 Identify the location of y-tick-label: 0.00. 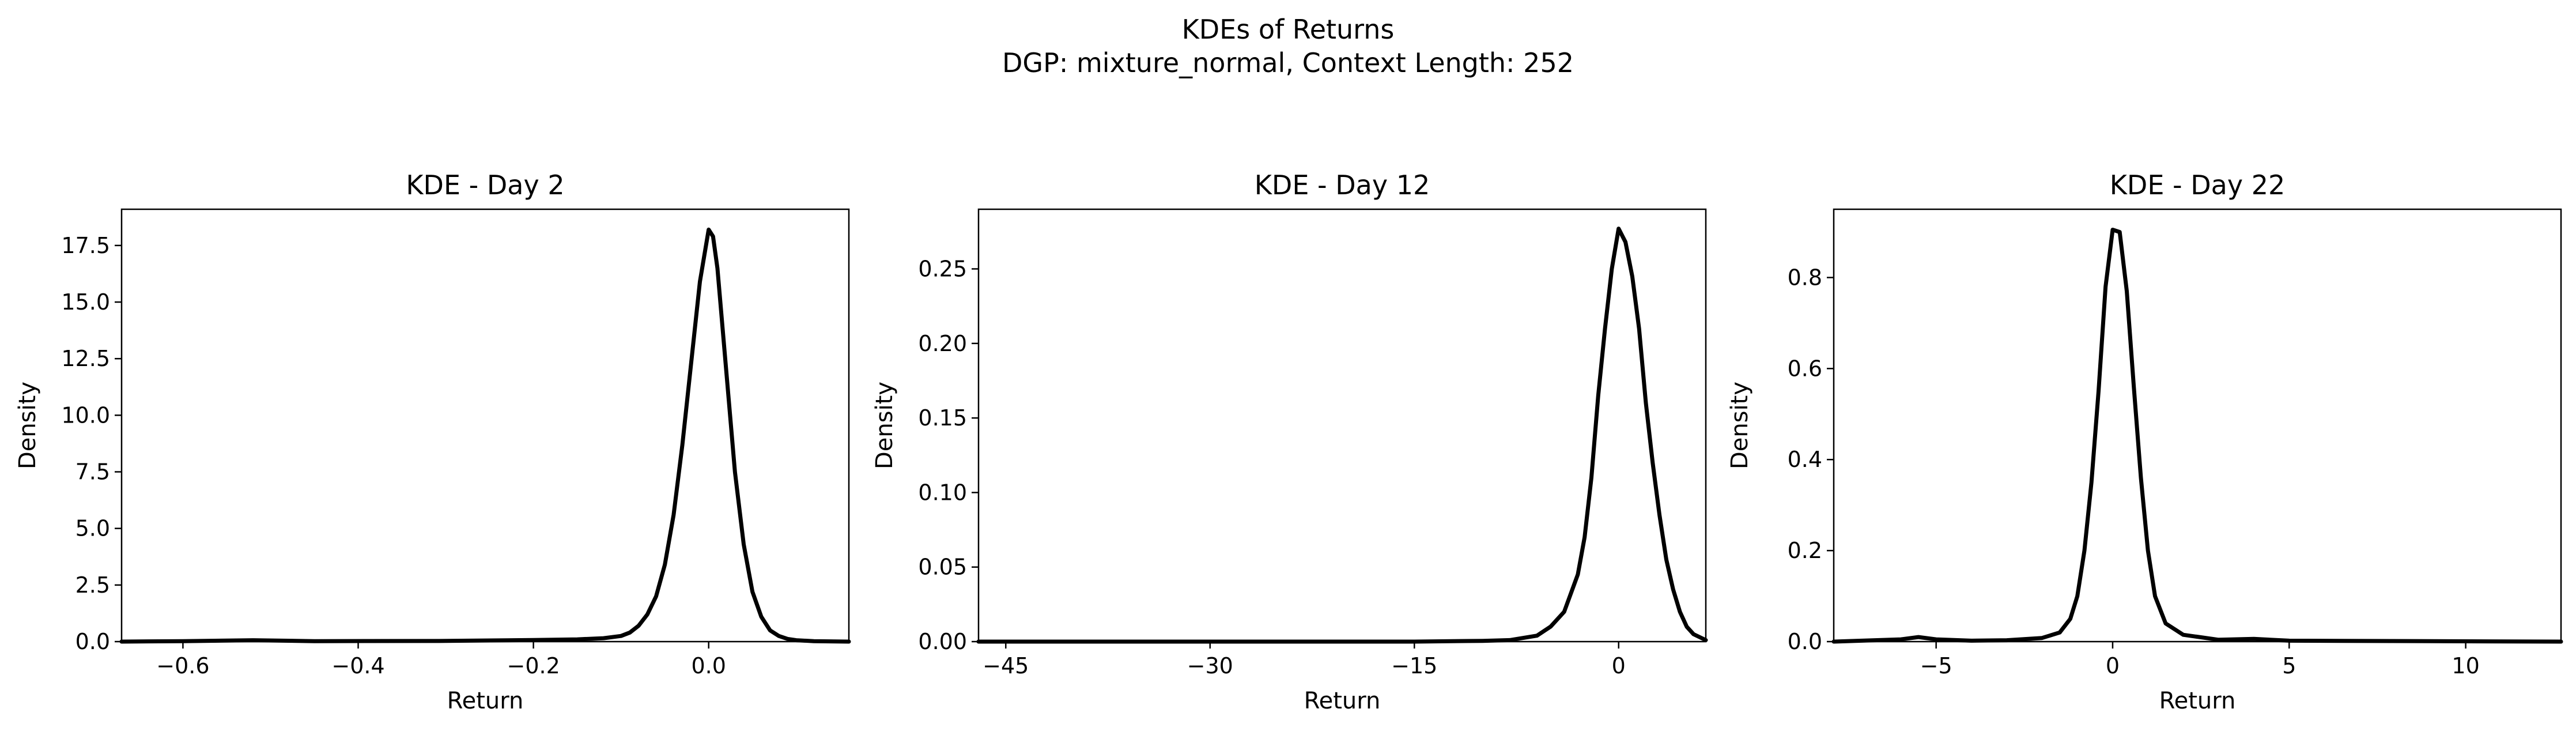
(943, 641).